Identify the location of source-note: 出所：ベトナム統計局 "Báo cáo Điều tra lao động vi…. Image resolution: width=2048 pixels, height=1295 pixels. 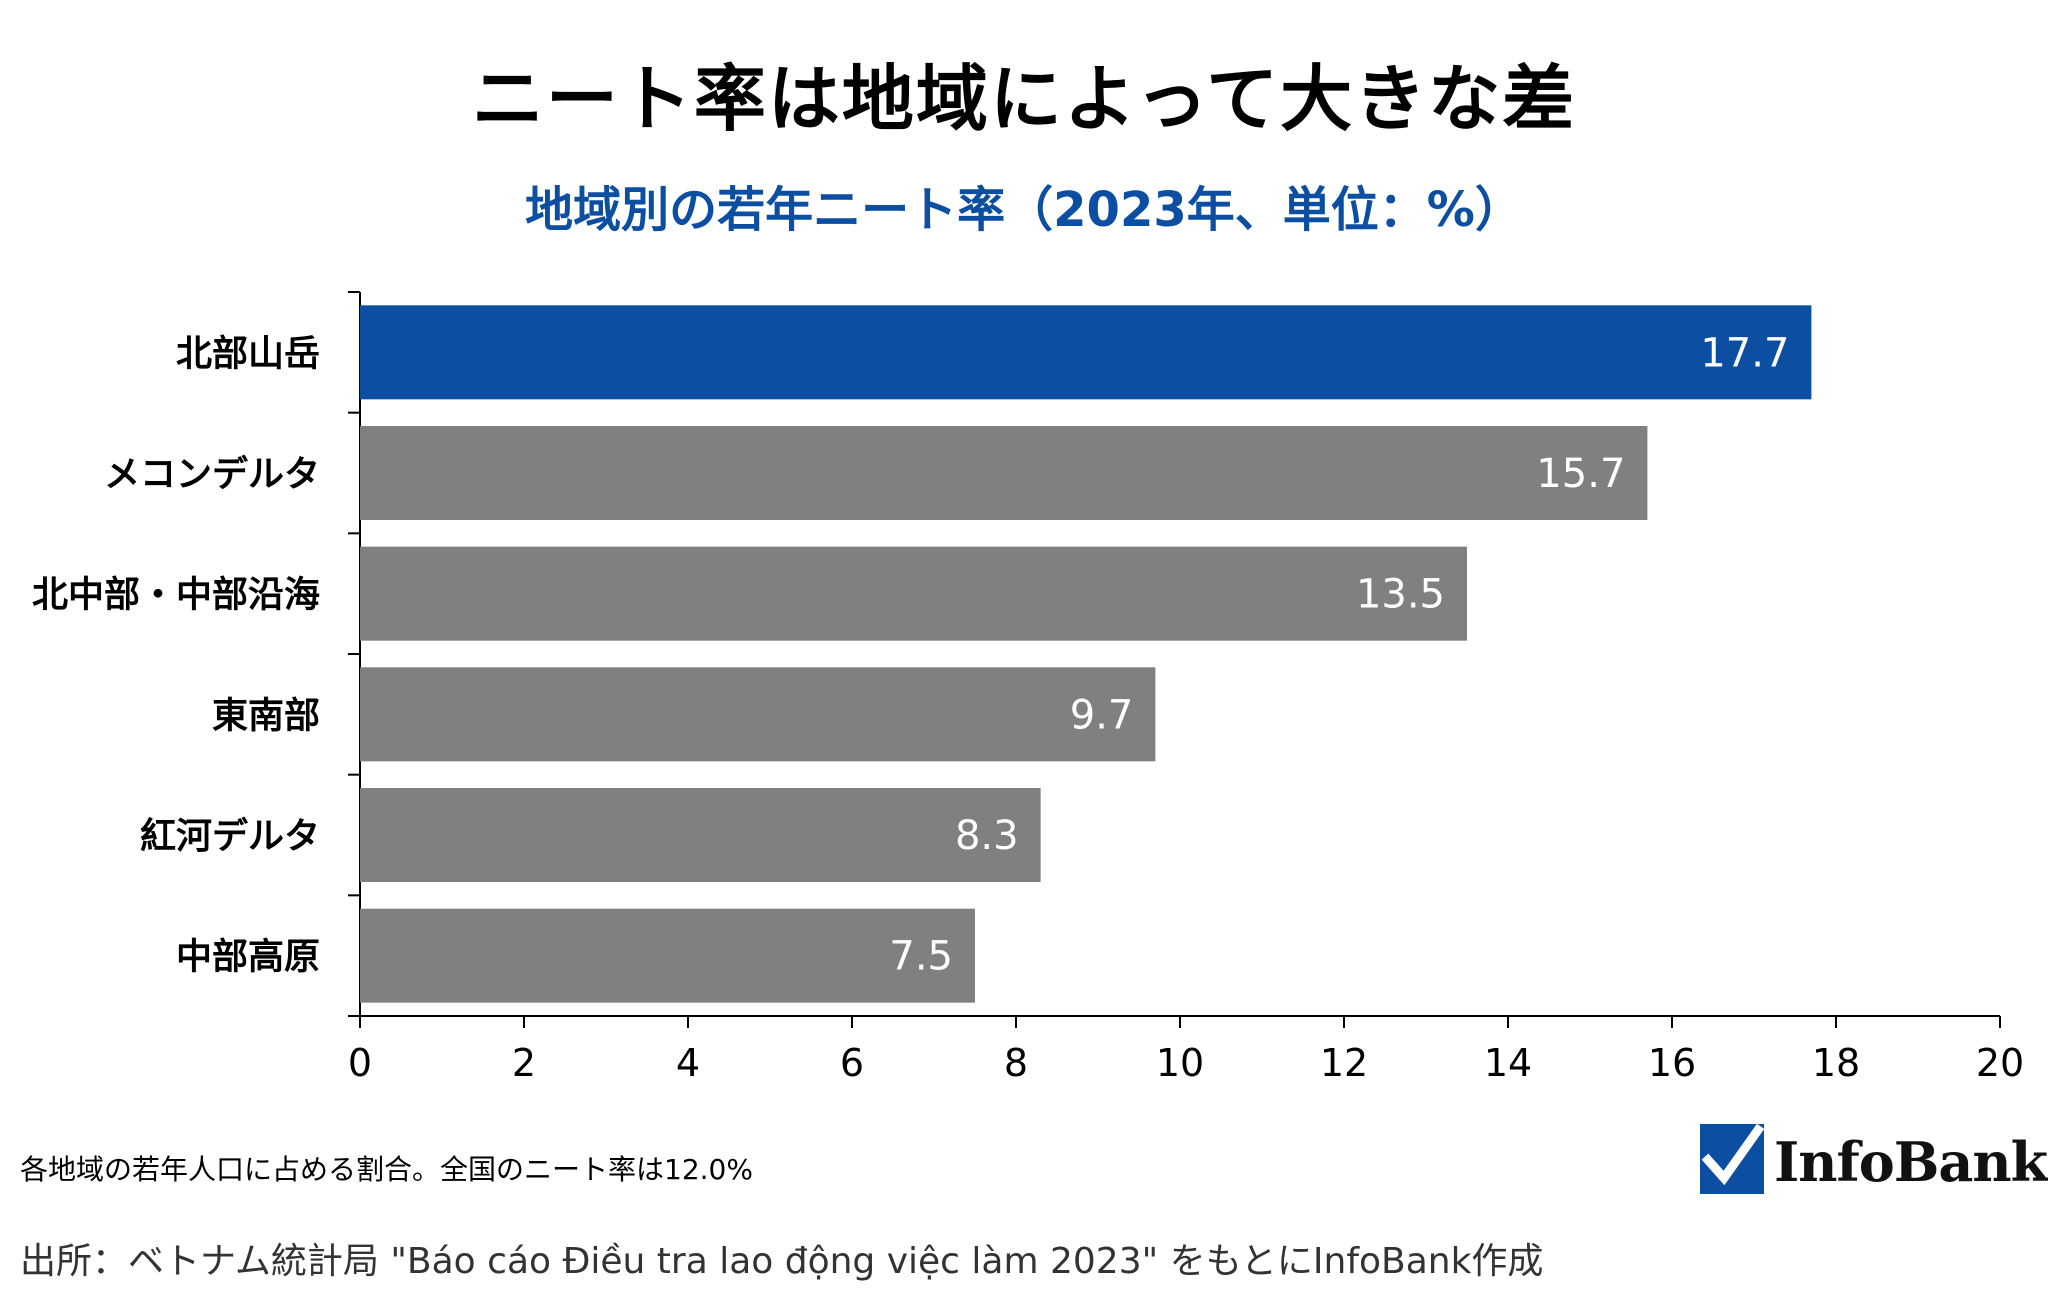
(782, 1261).